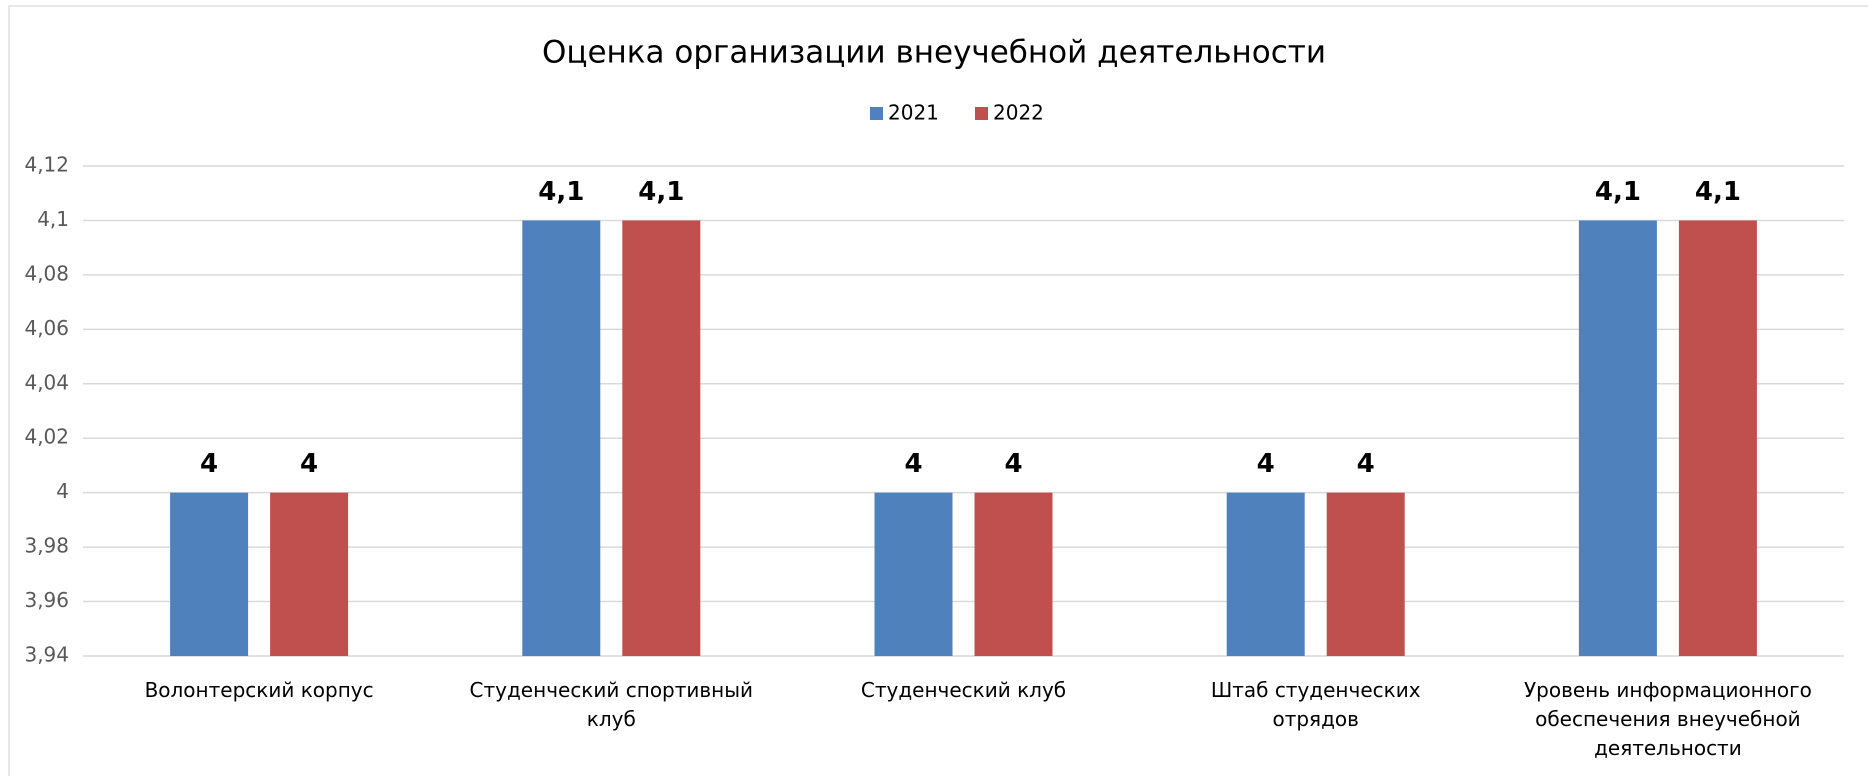 The height and width of the screenshot is (776, 1868). What do you see at coordinates (1315, 704) in the screenshot?
I see `x-tick-label: Штаб студенческих отрядов` at bounding box center [1315, 704].